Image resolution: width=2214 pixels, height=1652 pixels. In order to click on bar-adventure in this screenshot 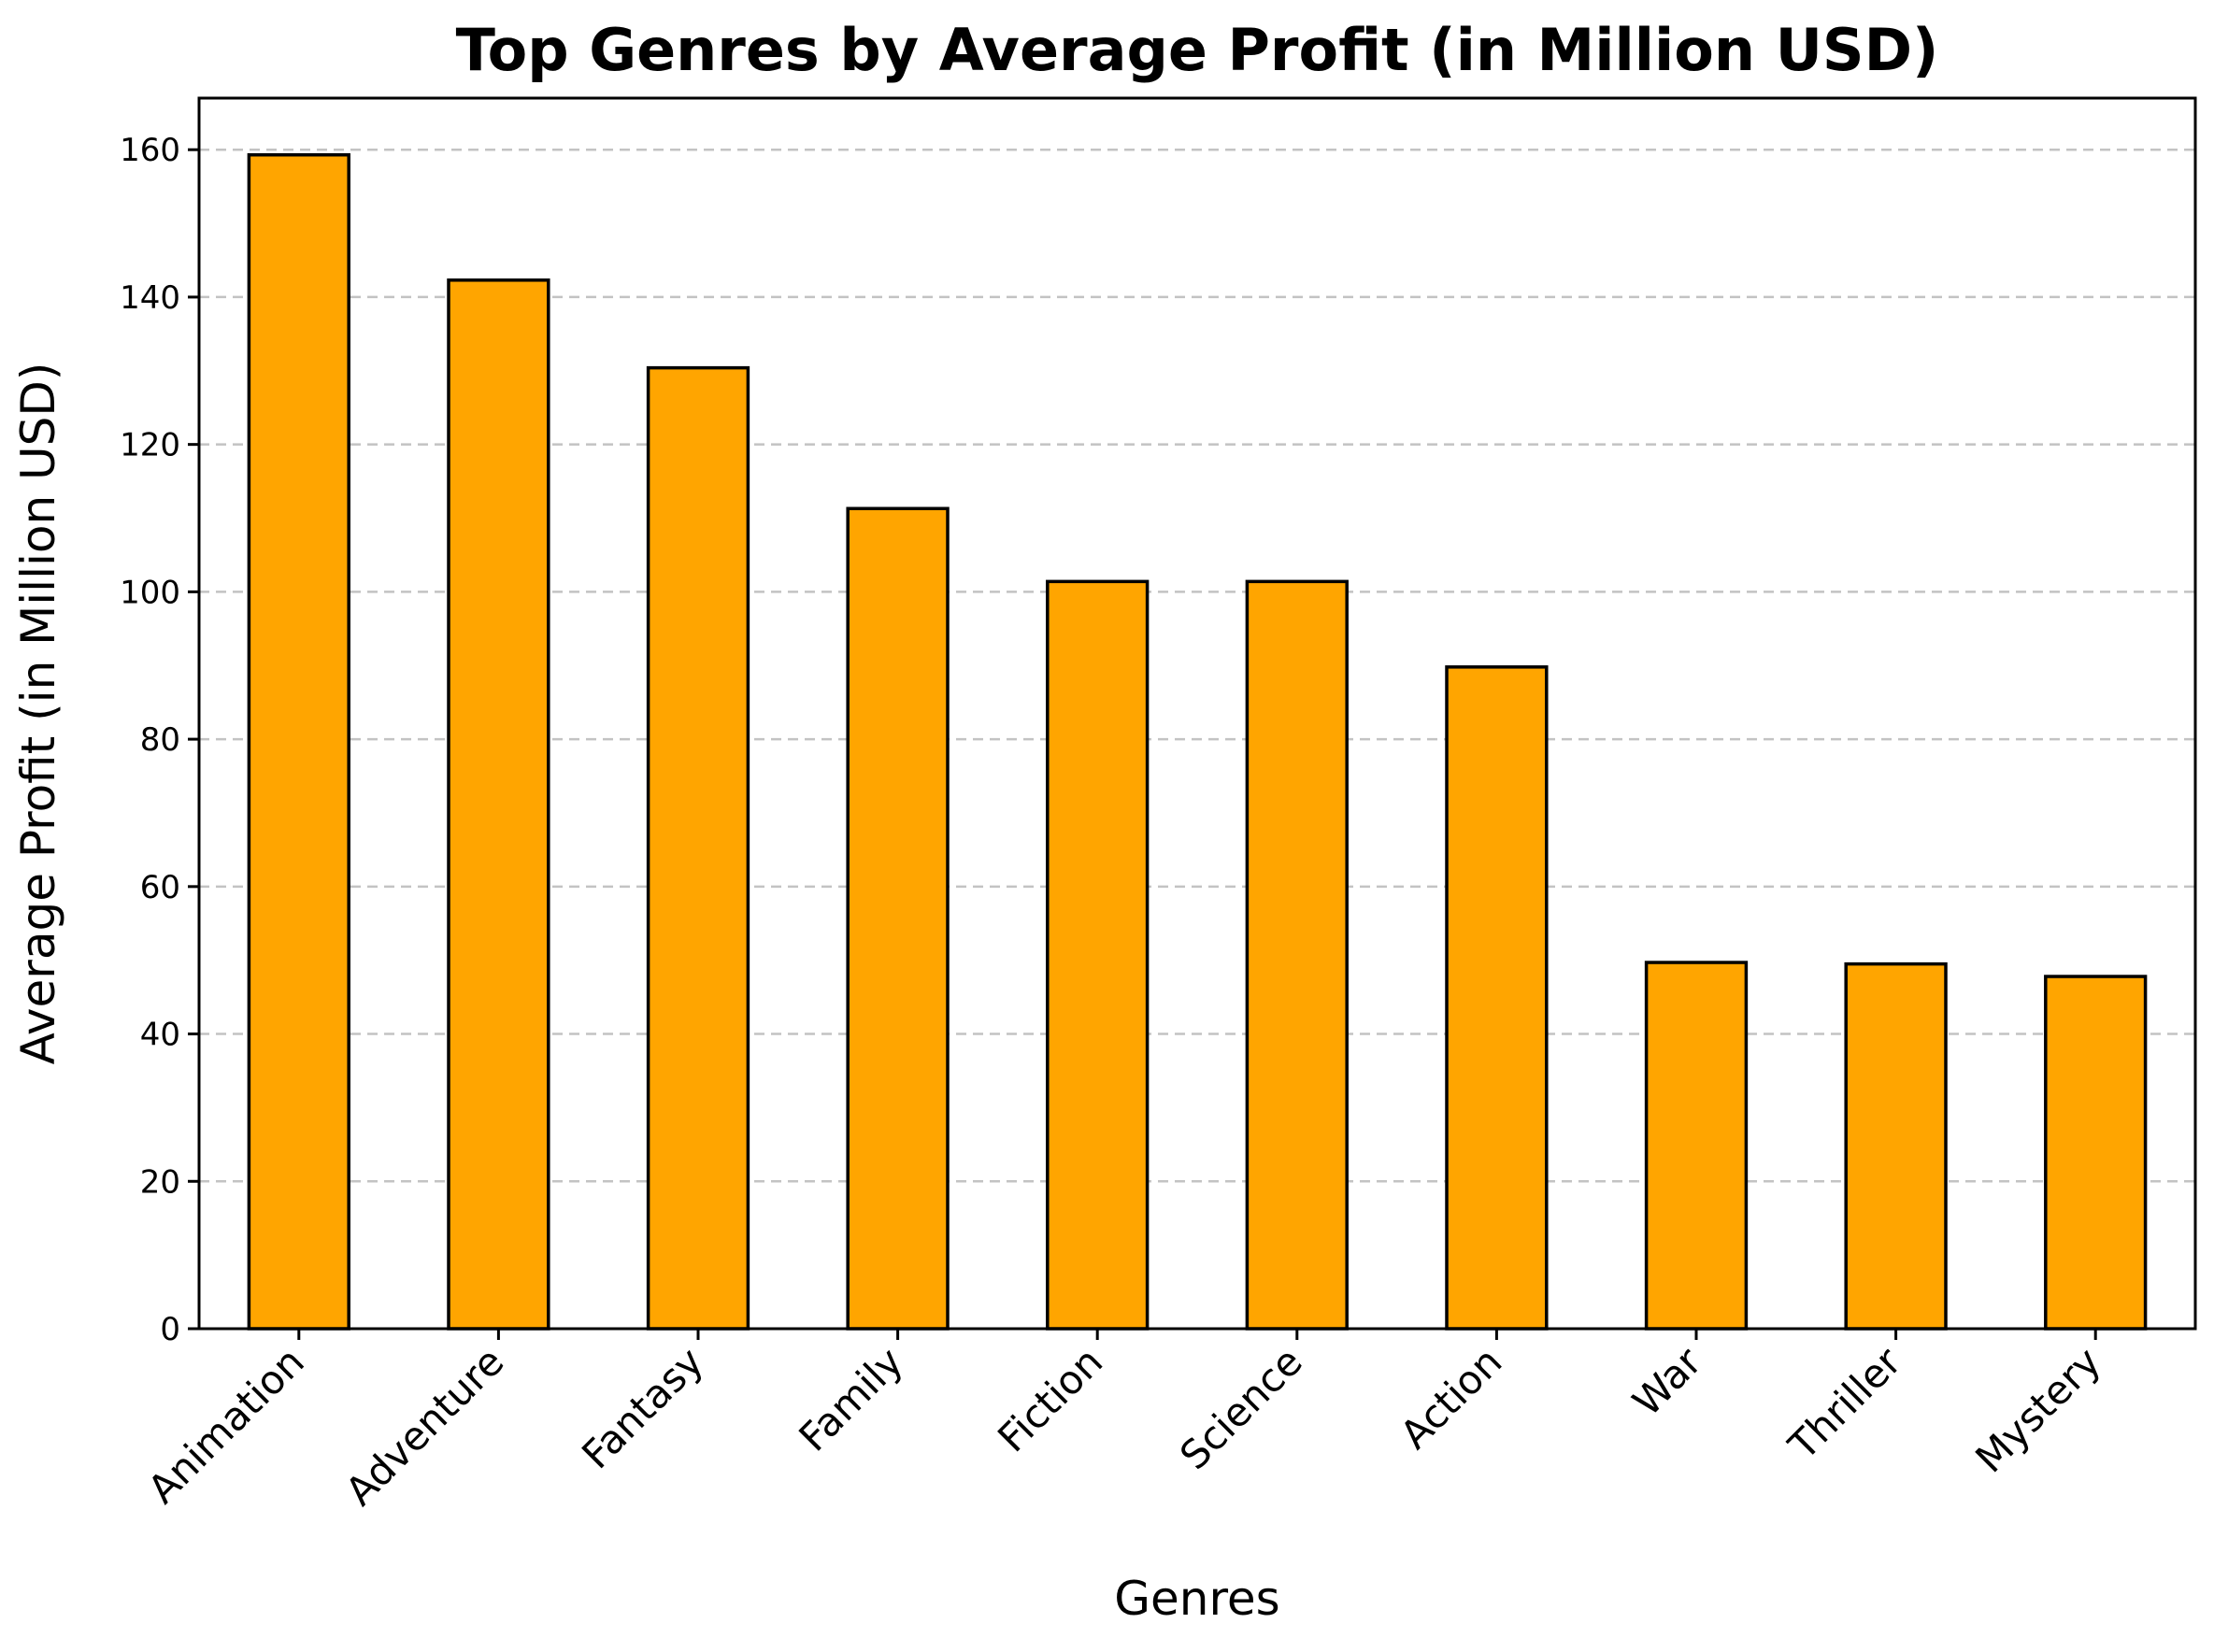, I will do `click(498, 805)`.